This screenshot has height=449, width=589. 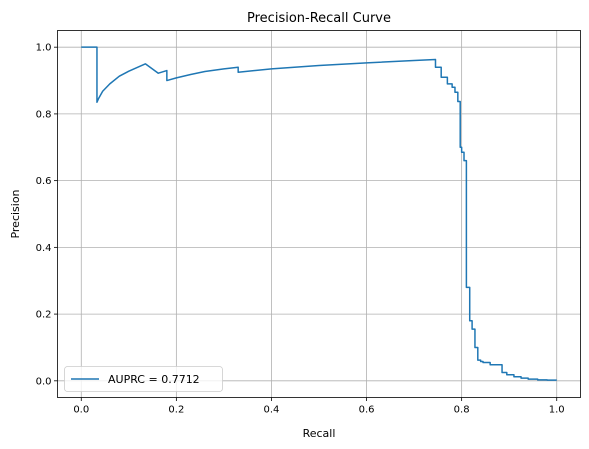 I want to click on x-tick-label: 0.2, so click(x=176, y=410).